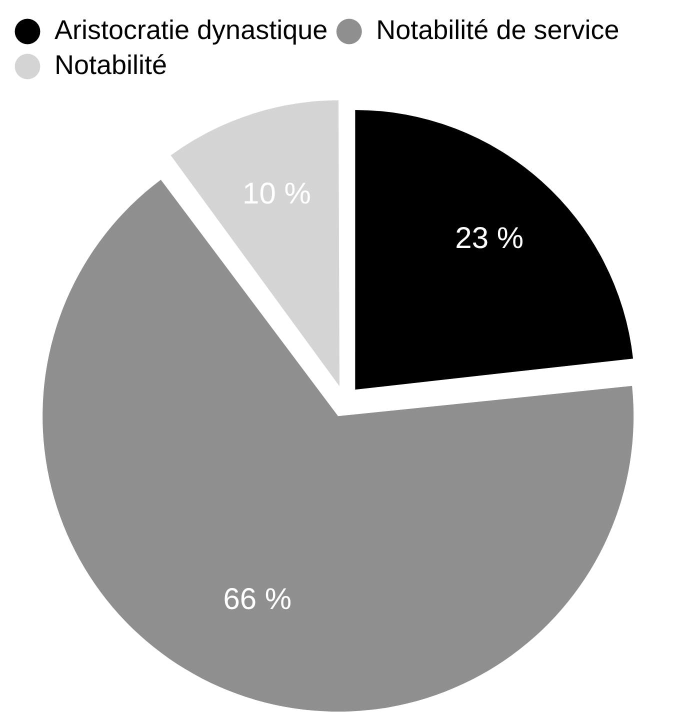 The image size is (683, 713). Describe the element at coordinates (498, 29) in the screenshot. I see `legend-label: Notabilité de service` at that location.